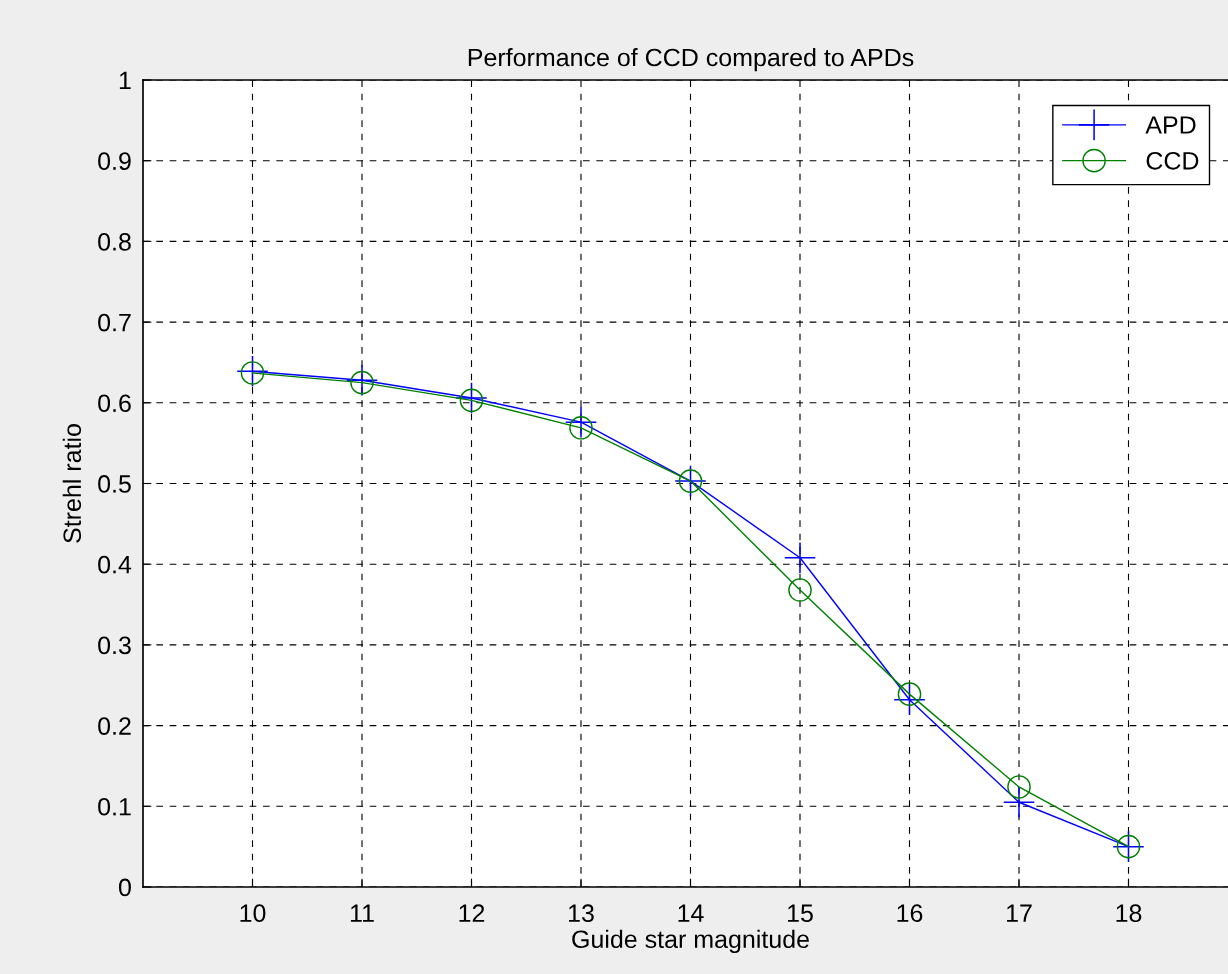  What do you see at coordinates (581, 913) in the screenshot?
I see `x-tick-label: 13` at bounding box center [581, 913].